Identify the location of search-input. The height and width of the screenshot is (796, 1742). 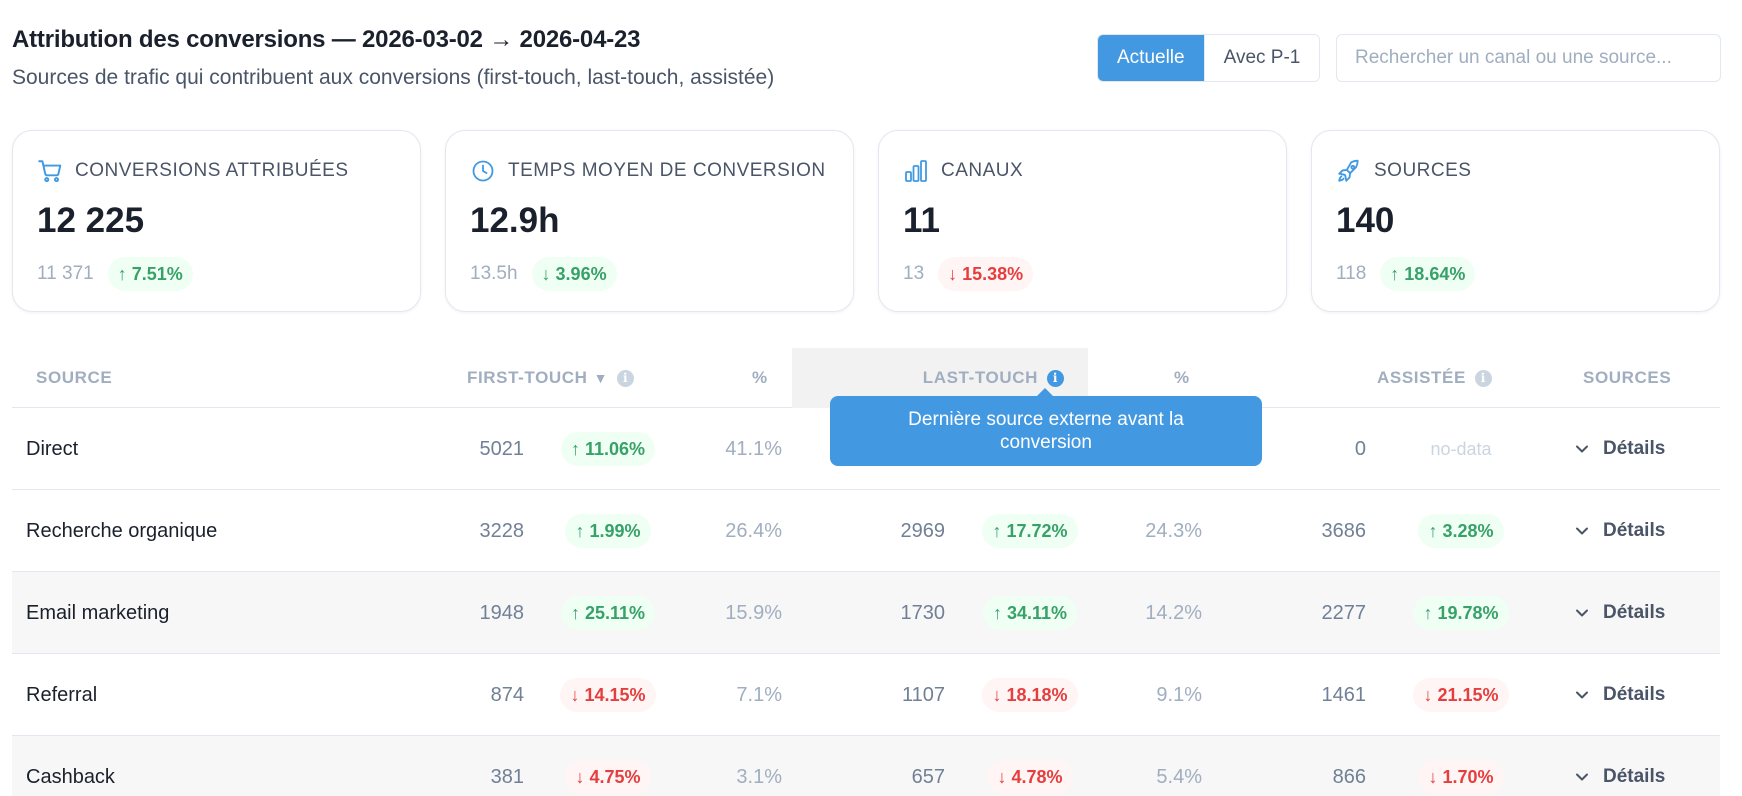
(1528, 58).